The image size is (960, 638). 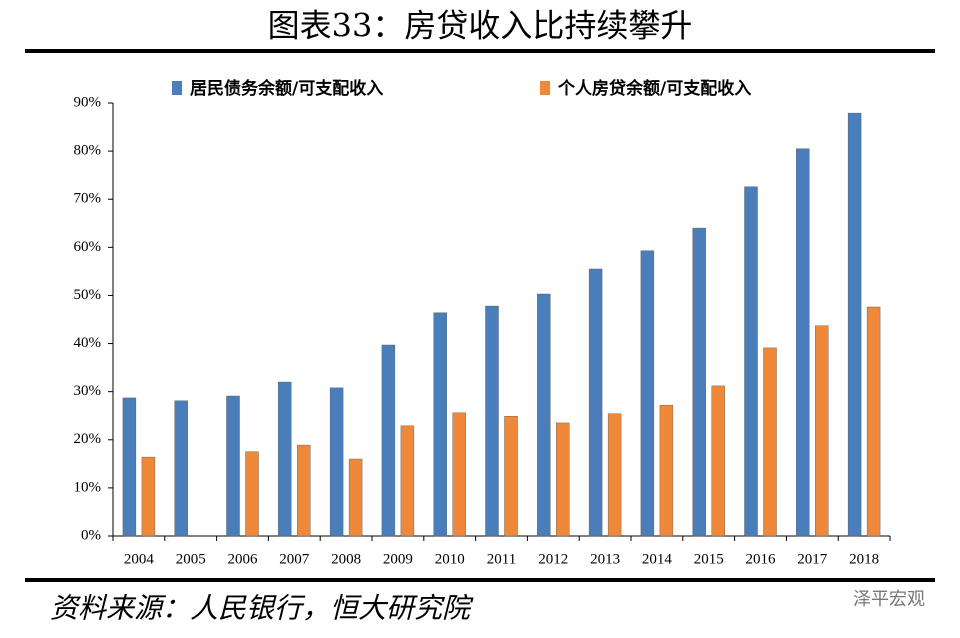 What do you see at coordinates (91, 535) in the screenshot?
I see `y-tick-label: 0%` at bounding box center [91, 535].